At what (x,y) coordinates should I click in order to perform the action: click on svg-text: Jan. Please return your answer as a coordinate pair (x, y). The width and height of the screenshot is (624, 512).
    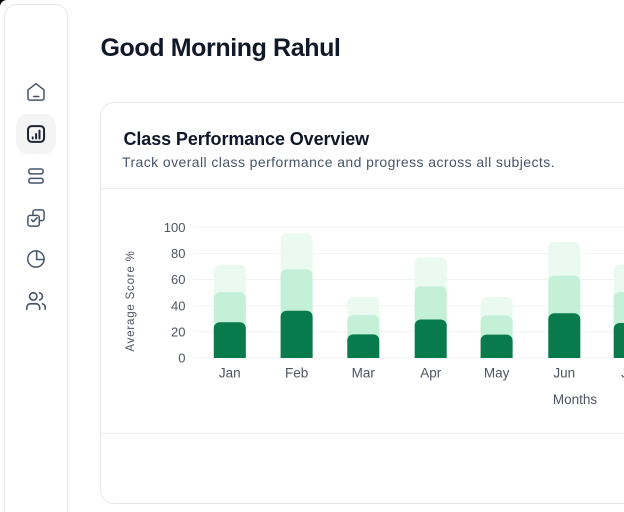
    Looking at the image, I should click on (230, 373).